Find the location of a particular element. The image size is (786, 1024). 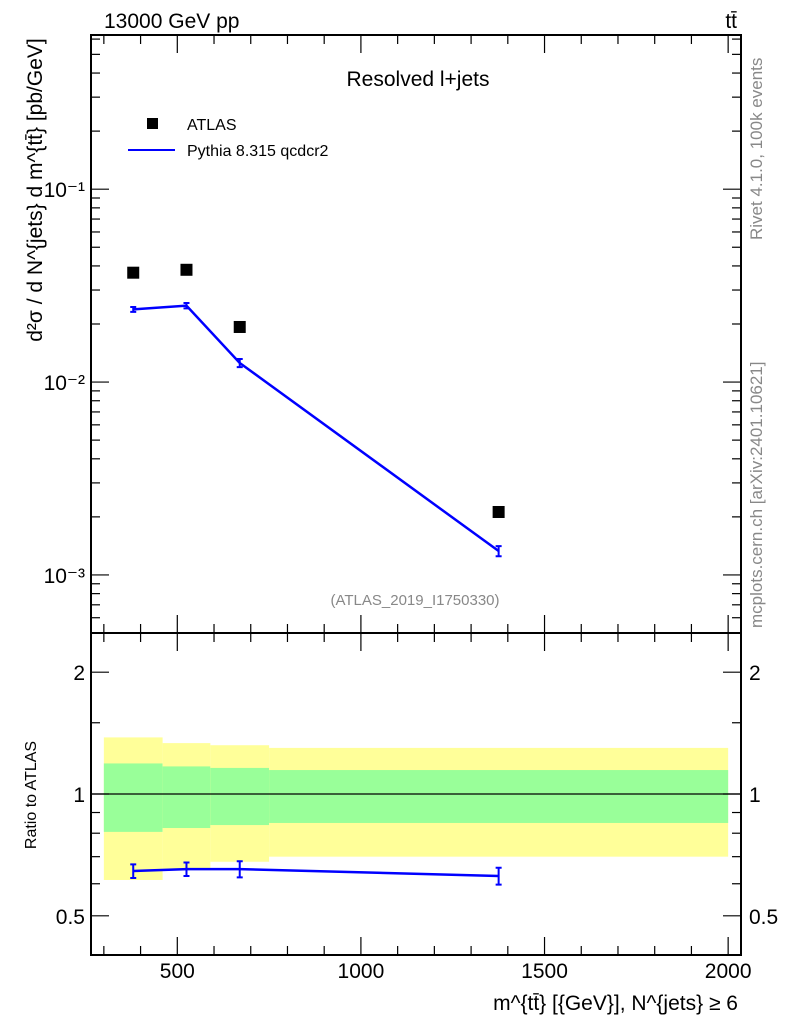

legend-atlas-label: ATLAS is located at coordinates (212, 125).